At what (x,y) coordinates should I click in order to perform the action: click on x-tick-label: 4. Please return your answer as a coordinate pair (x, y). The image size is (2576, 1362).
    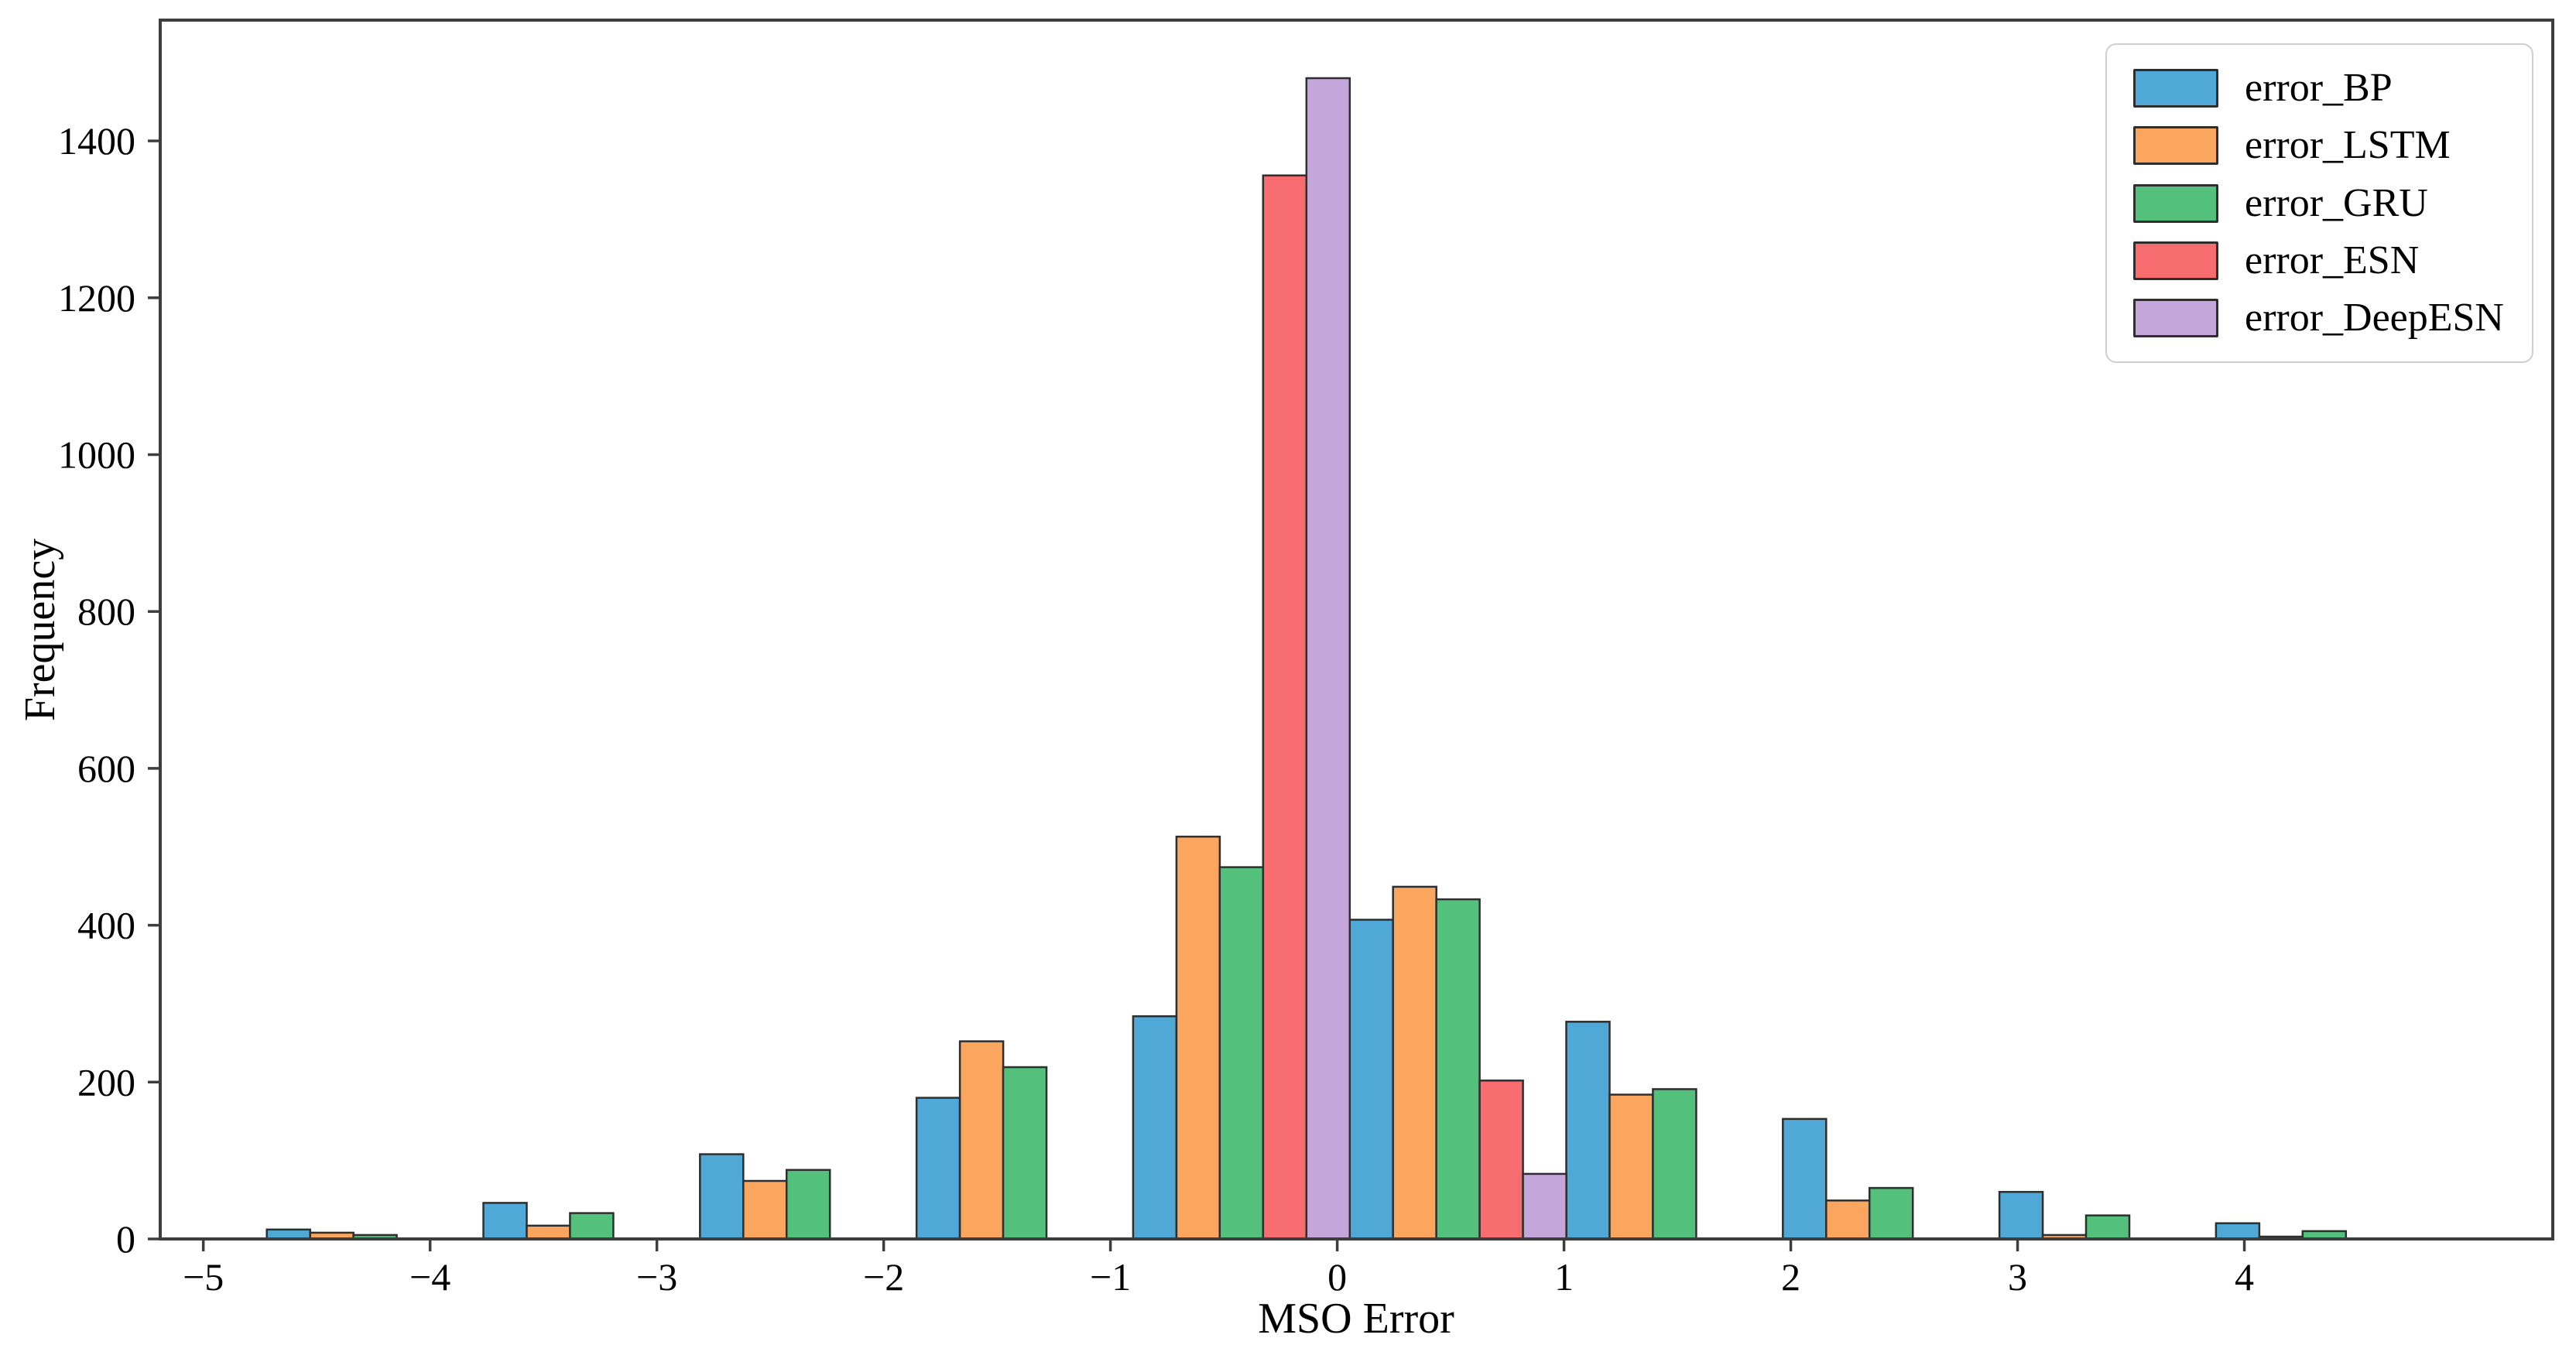
    Looking at the image, I should click on (2244, 1277).